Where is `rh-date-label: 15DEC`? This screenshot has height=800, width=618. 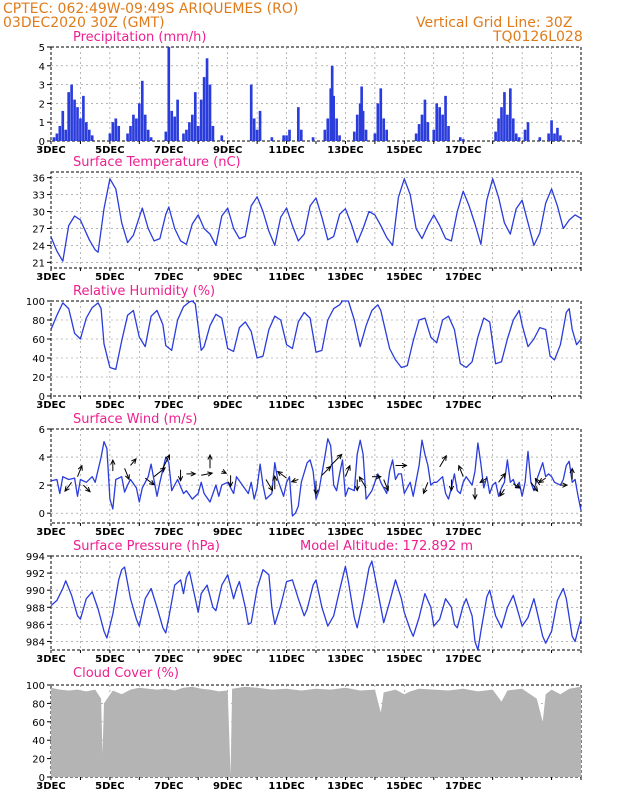
rh-date-label: 15DEC is located at coordinates (404, 405).